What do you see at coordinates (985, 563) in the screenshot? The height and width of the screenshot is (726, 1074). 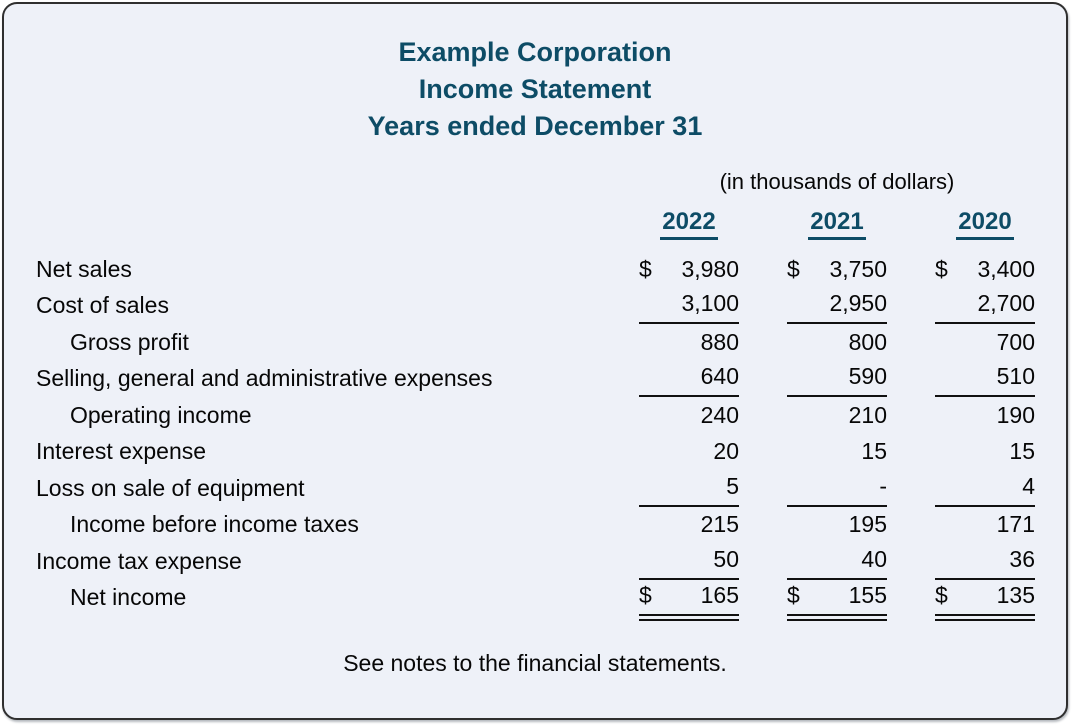 I see `cell-2020: 36` at bounding box center [985, 563].